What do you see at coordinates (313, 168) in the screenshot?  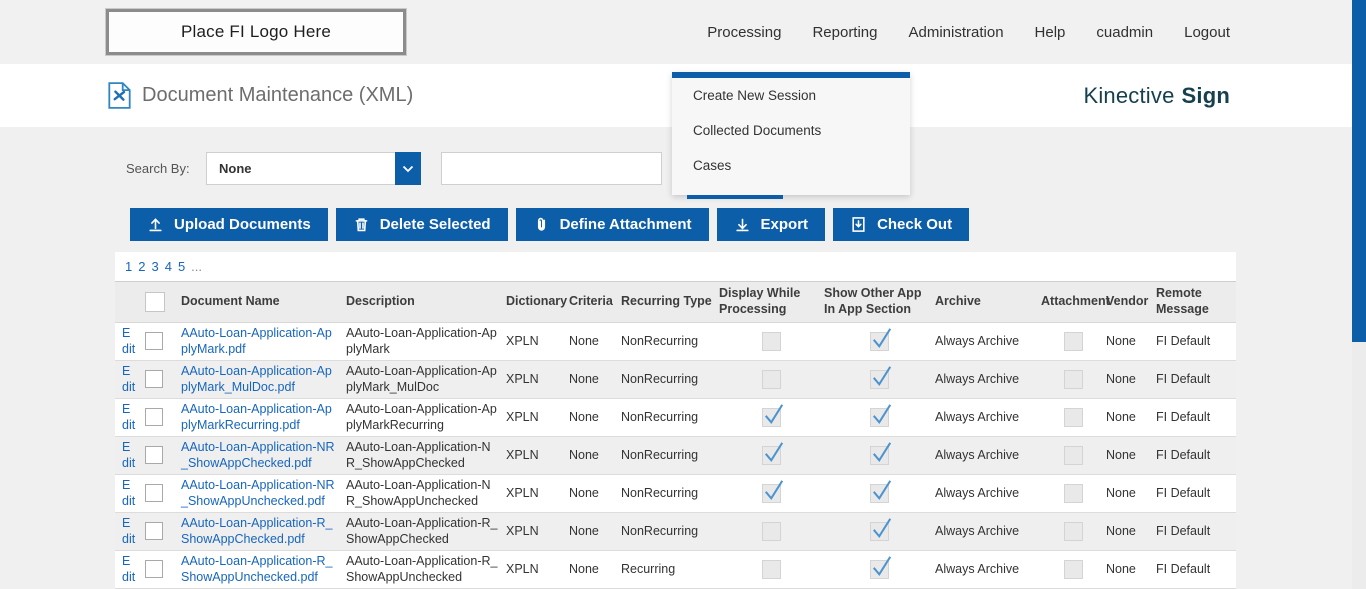 I see `search-by-select: None` at bounding box center [313, 168].